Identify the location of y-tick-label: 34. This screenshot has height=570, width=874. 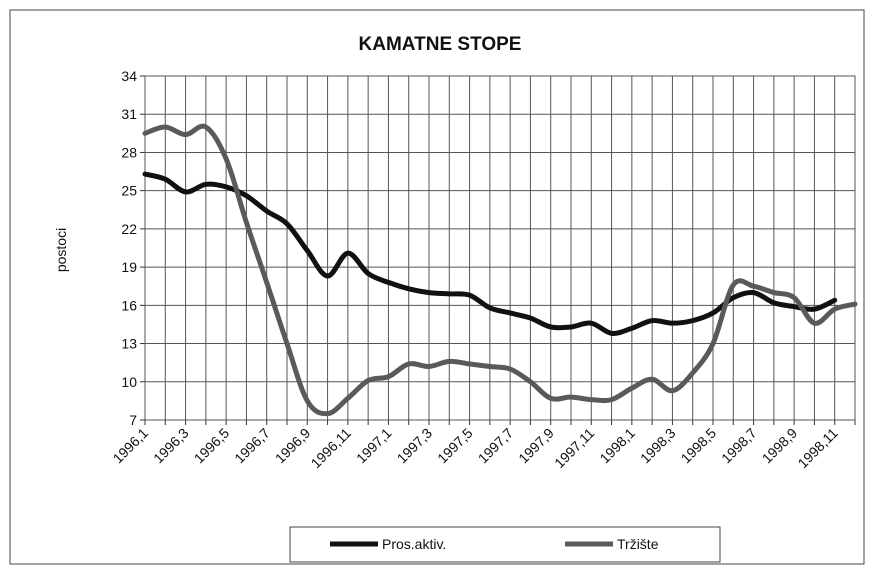
(129, 76).